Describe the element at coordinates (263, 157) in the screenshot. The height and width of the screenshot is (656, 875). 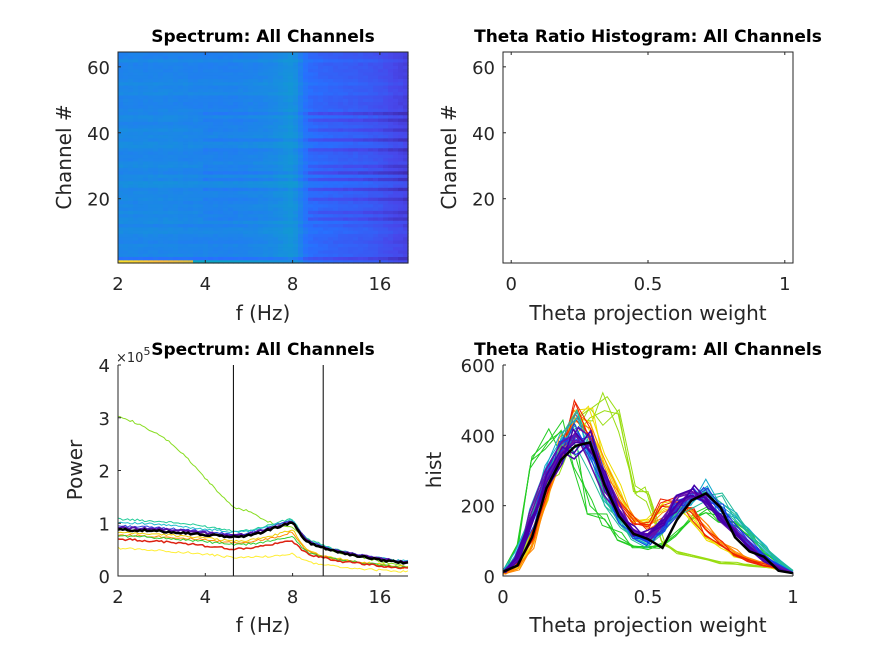
I see `spectrum-image-axes-box` at that location.